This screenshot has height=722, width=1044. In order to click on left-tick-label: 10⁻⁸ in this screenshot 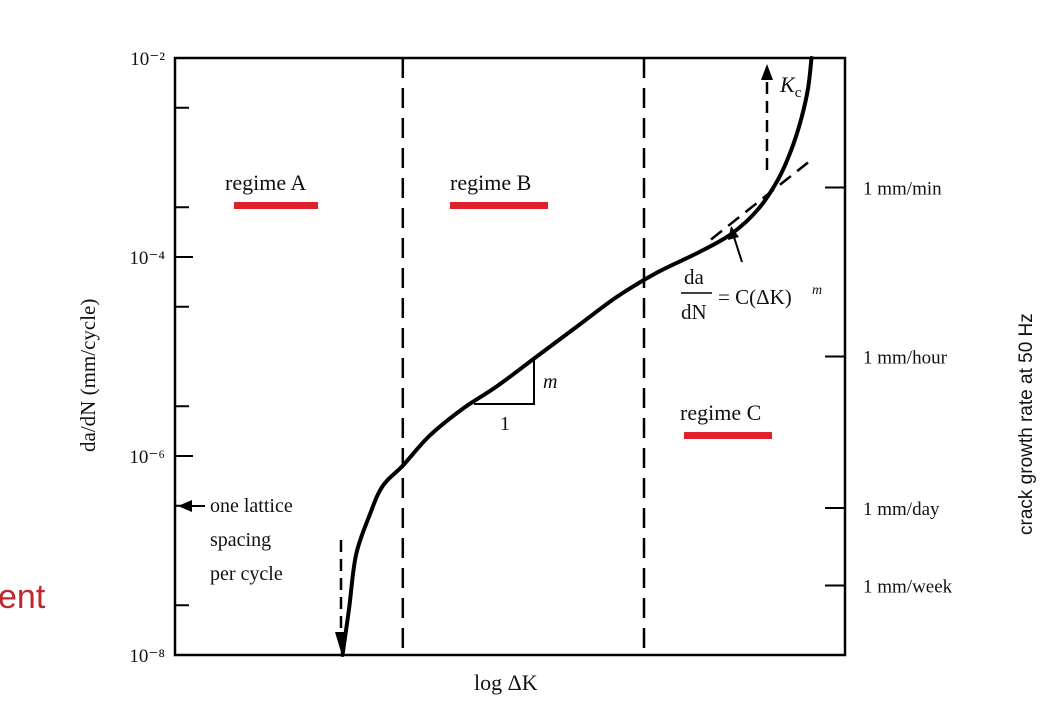, I will do `click(147, 656)`.